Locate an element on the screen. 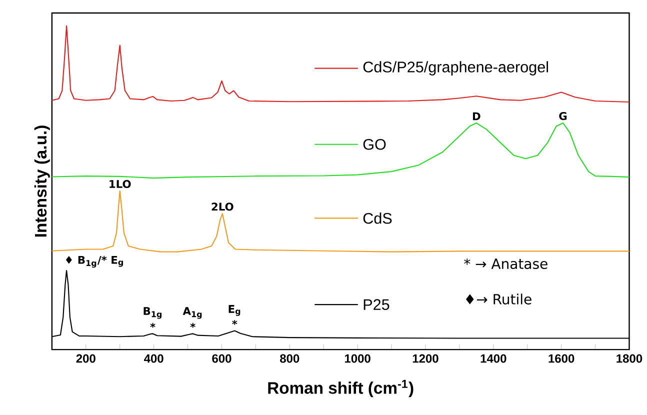 This screenshot has height=415, width=647. annotation: B$_{1g}$ is located at coordinates (153, 312).